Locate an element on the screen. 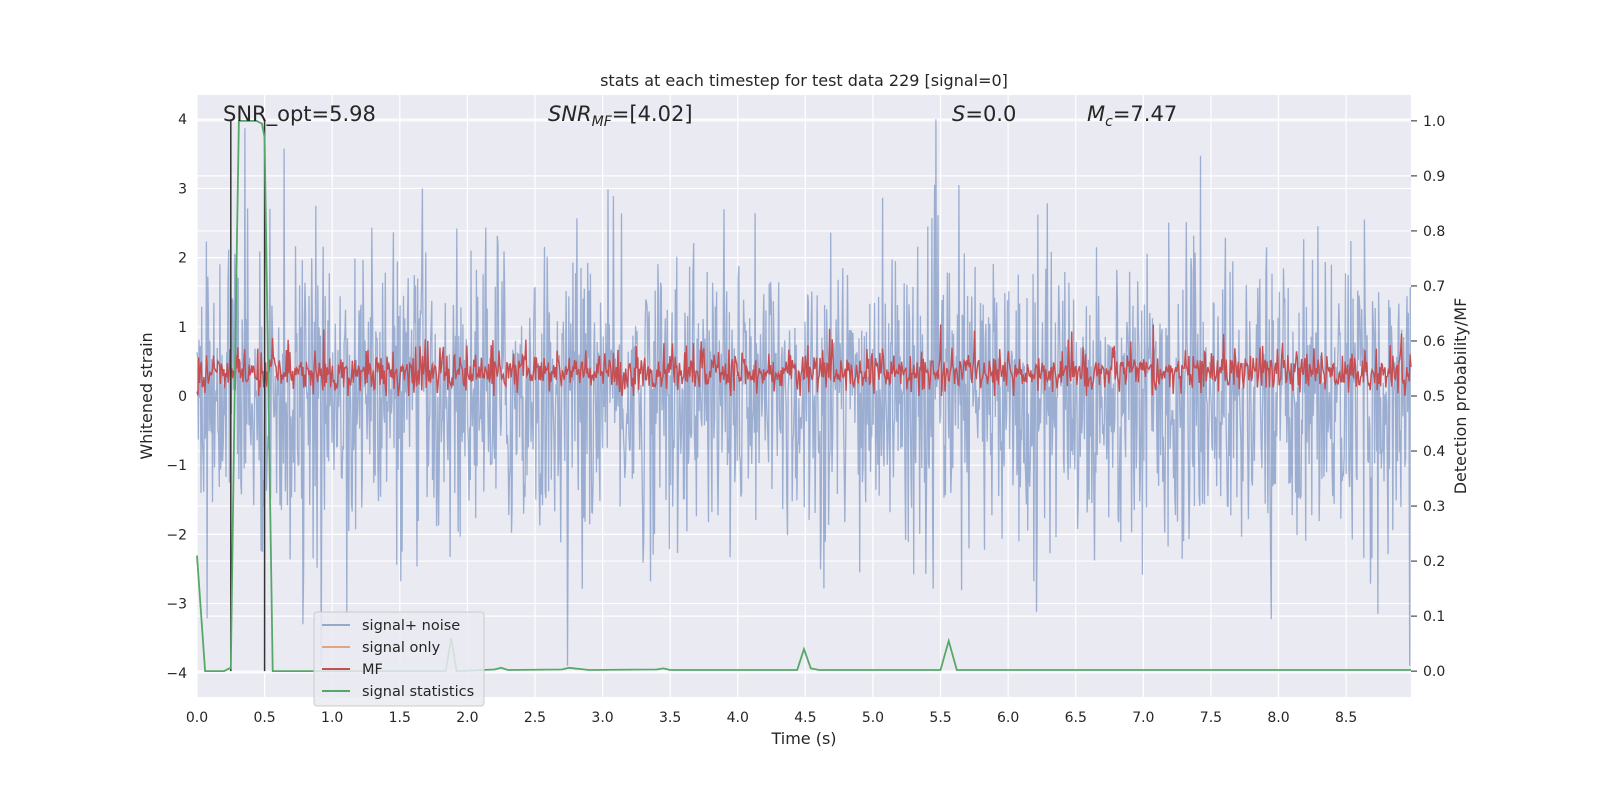 The height and width of the screenshot is (800, 1600). y-right-tick-label: 0.0 is located at coordinates (1434, 672).